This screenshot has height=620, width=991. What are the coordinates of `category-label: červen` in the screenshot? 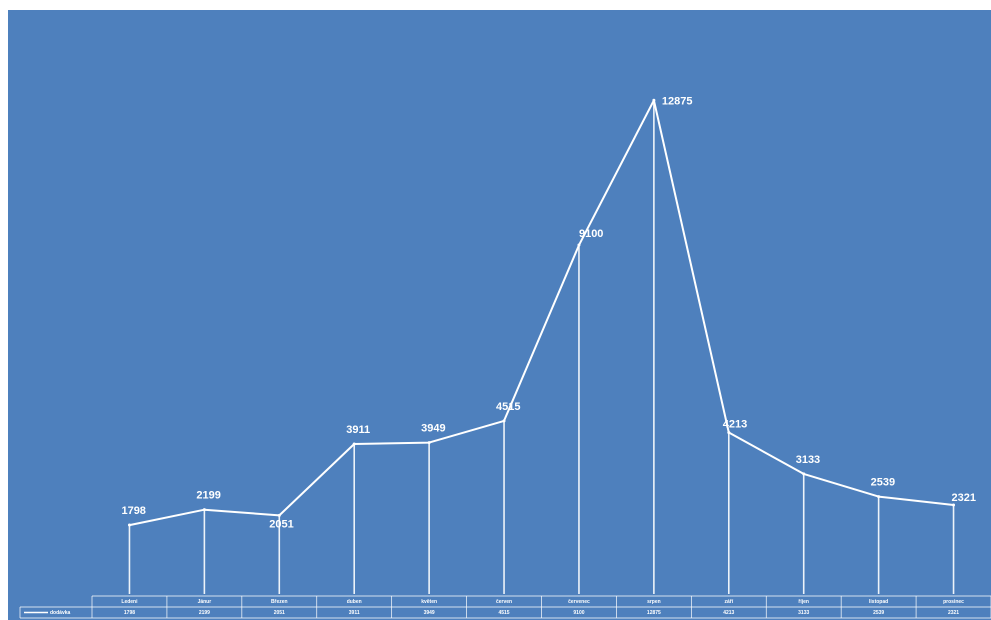 It's located at (504, 602).